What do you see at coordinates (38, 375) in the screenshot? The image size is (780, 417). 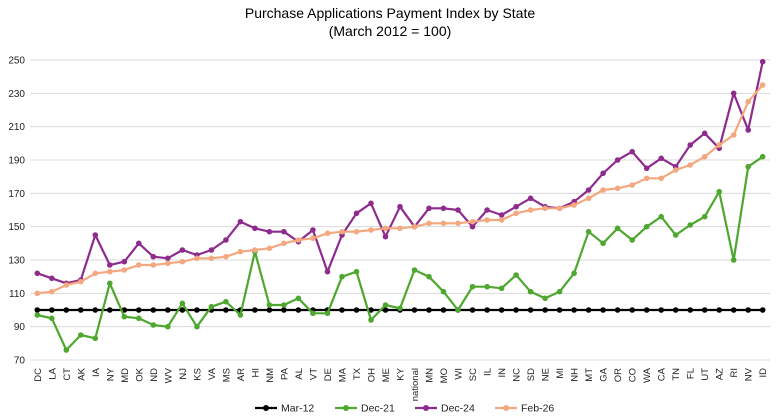 I see `x-tick-label: DC` at bounding box center [38, 375].